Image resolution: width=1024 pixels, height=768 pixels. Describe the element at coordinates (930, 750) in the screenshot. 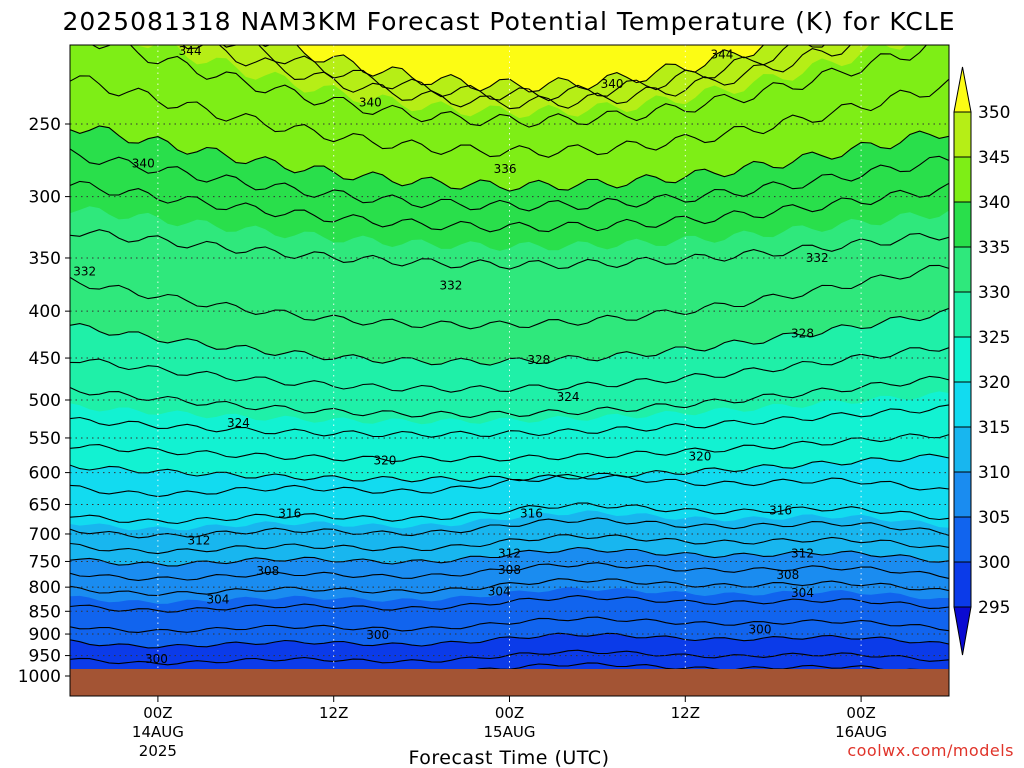

I see `credit-link: coolwx.com/models` at that location.